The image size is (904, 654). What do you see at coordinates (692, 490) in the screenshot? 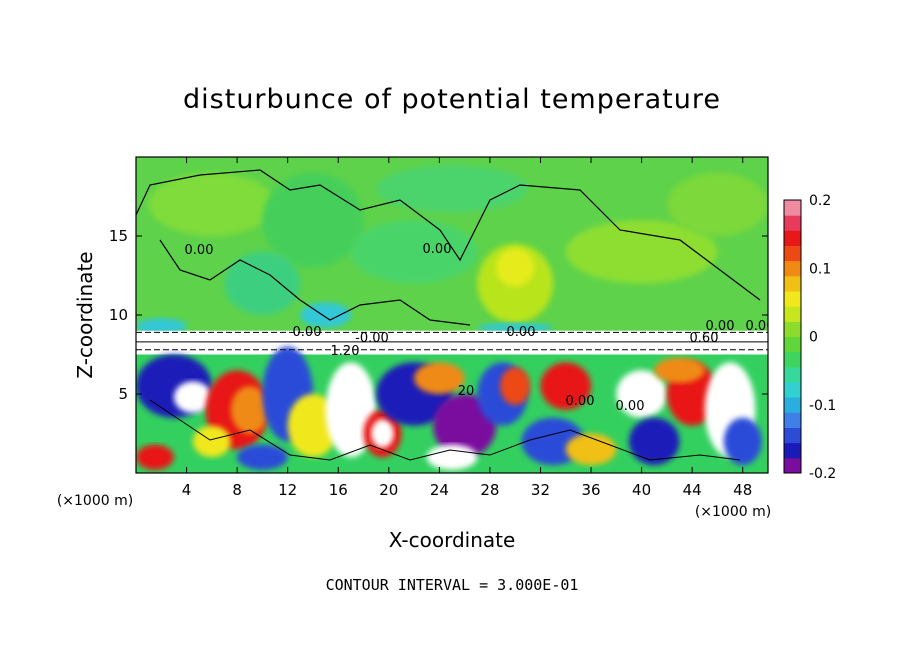
I see `x-tick-label: 44` at bounding box center [692, 490].